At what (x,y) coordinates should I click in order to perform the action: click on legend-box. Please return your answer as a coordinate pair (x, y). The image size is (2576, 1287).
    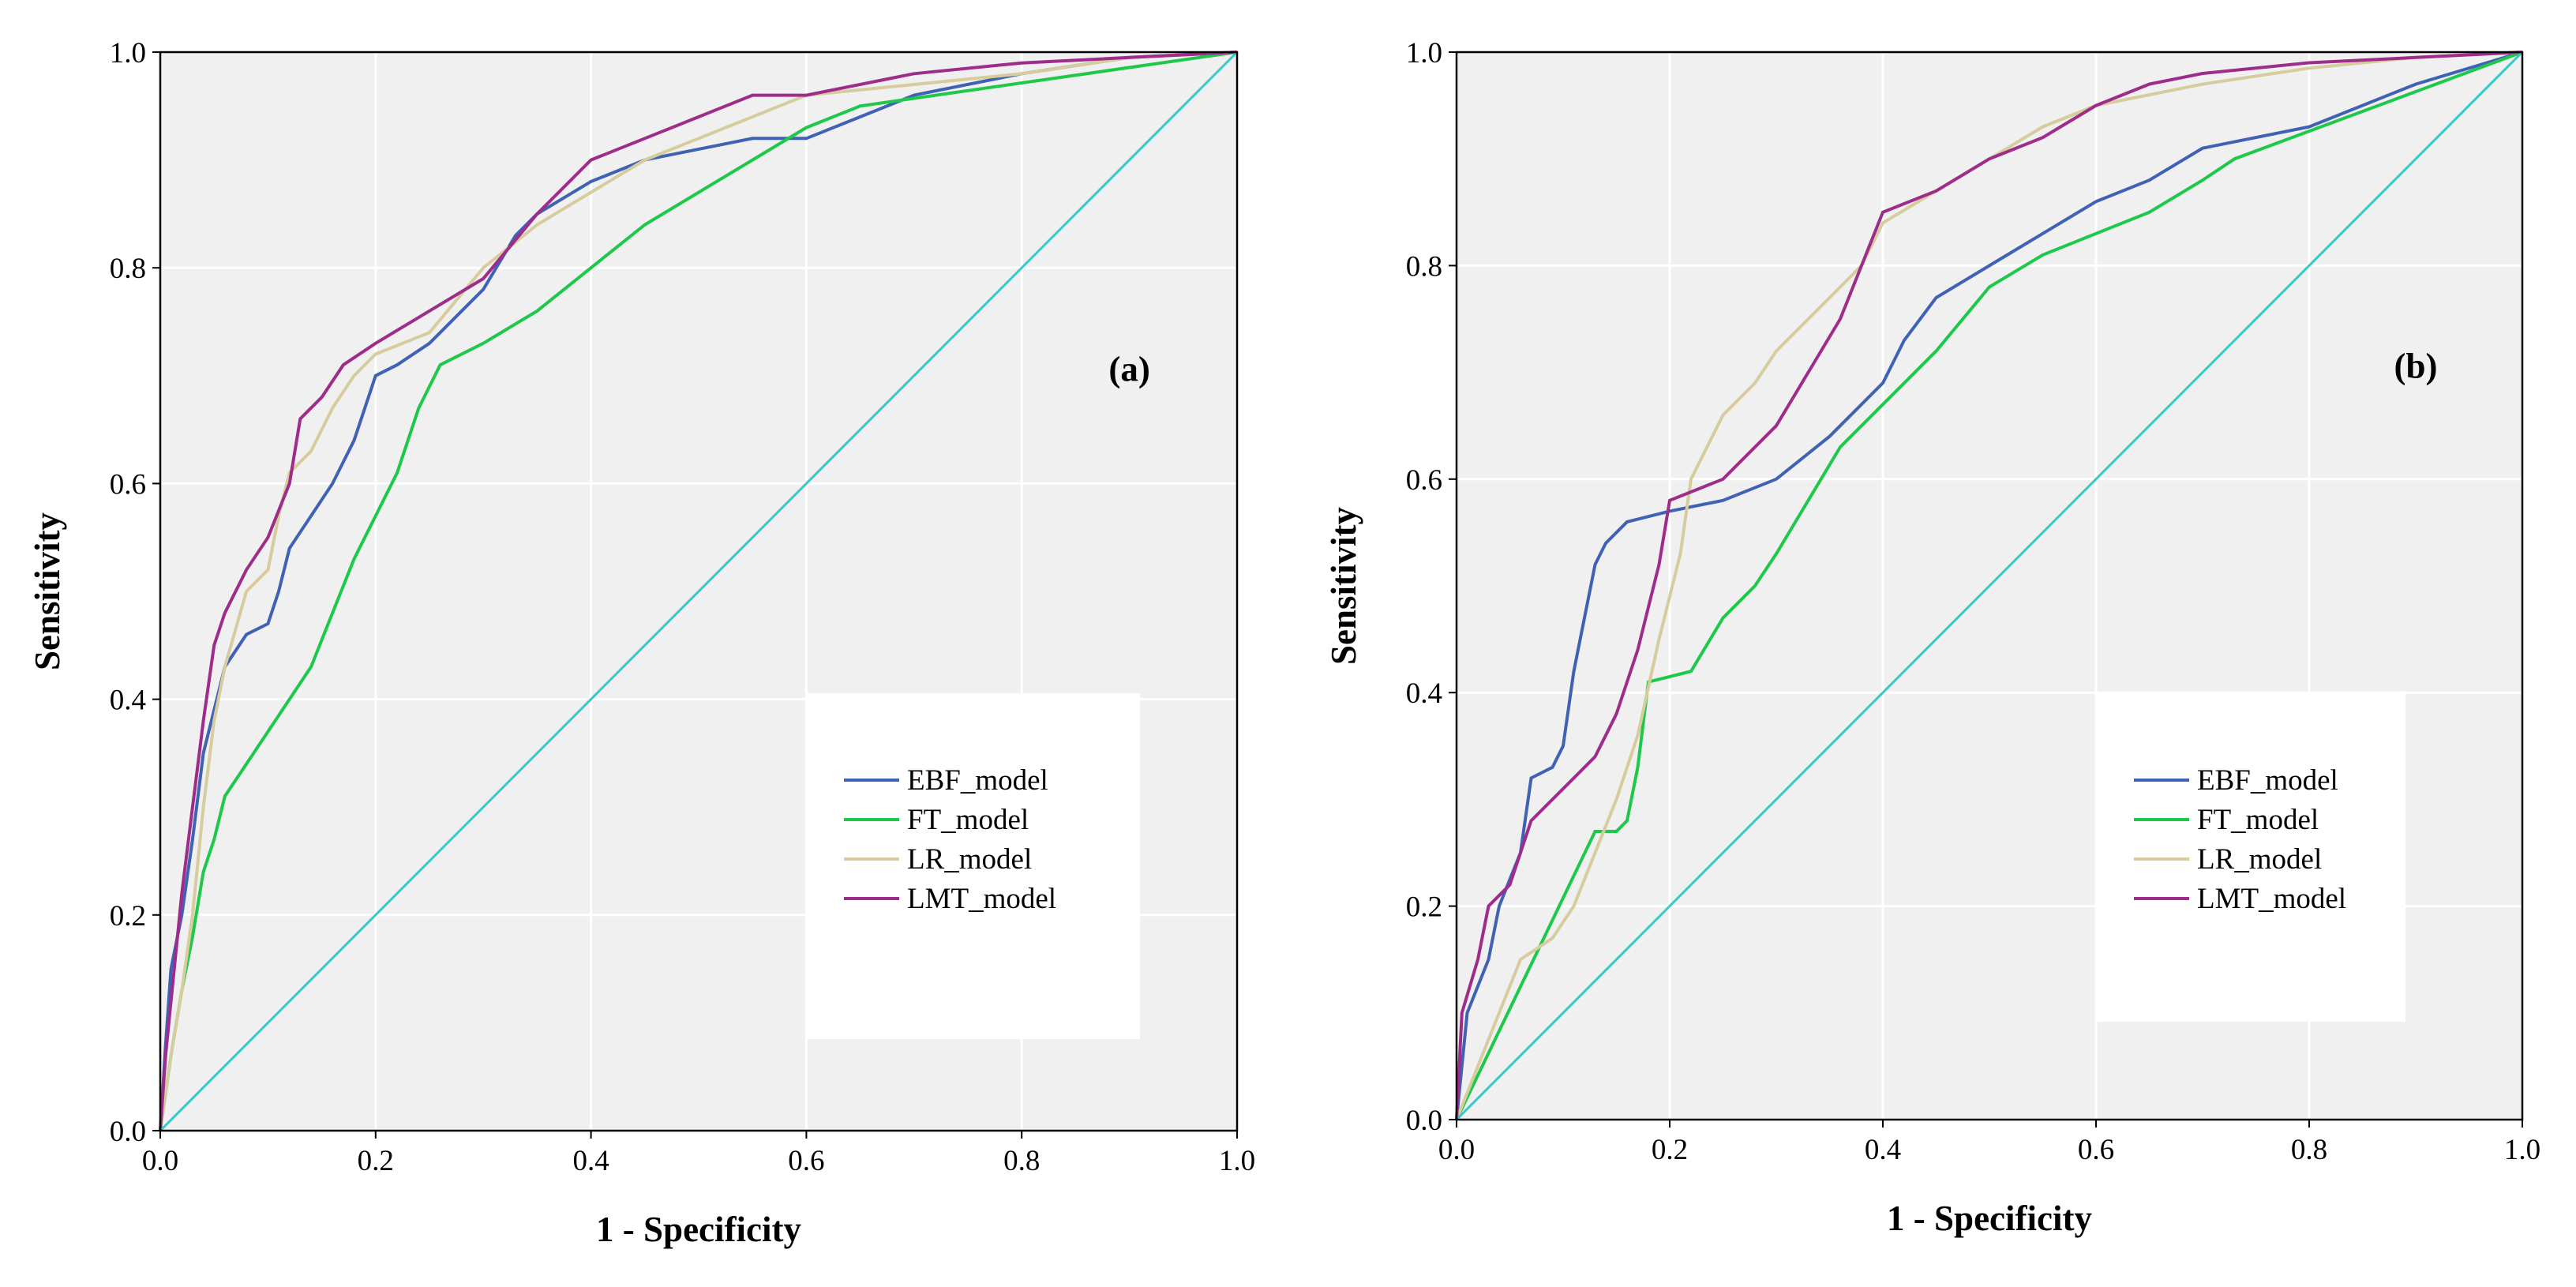
    Looking at the image, I should click on (973, 866).